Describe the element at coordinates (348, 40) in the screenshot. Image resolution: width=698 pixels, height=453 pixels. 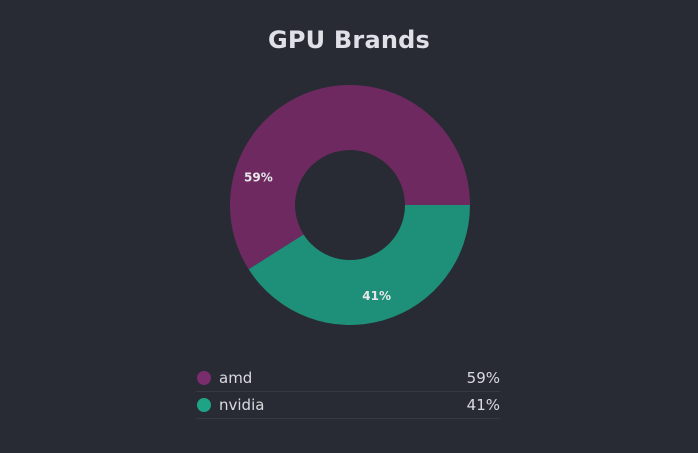
I see `chart-title: GPU Brands` at that location.